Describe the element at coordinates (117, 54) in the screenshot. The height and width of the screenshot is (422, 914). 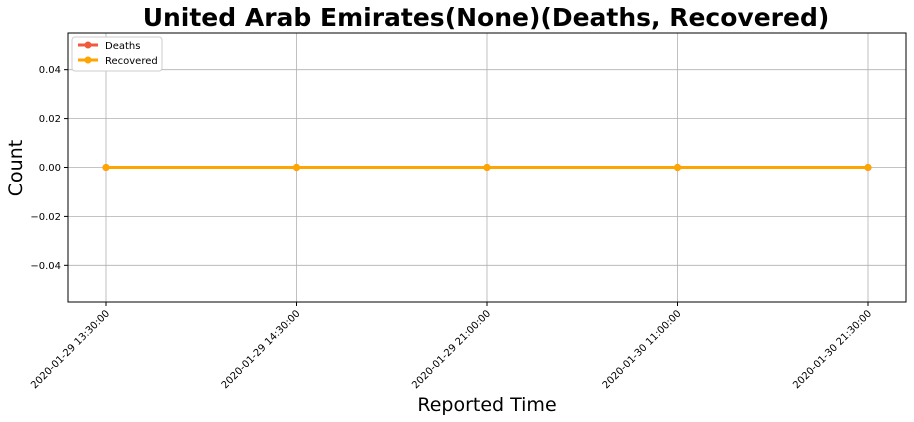
I see `legend: Deaths Recovered` at that location.